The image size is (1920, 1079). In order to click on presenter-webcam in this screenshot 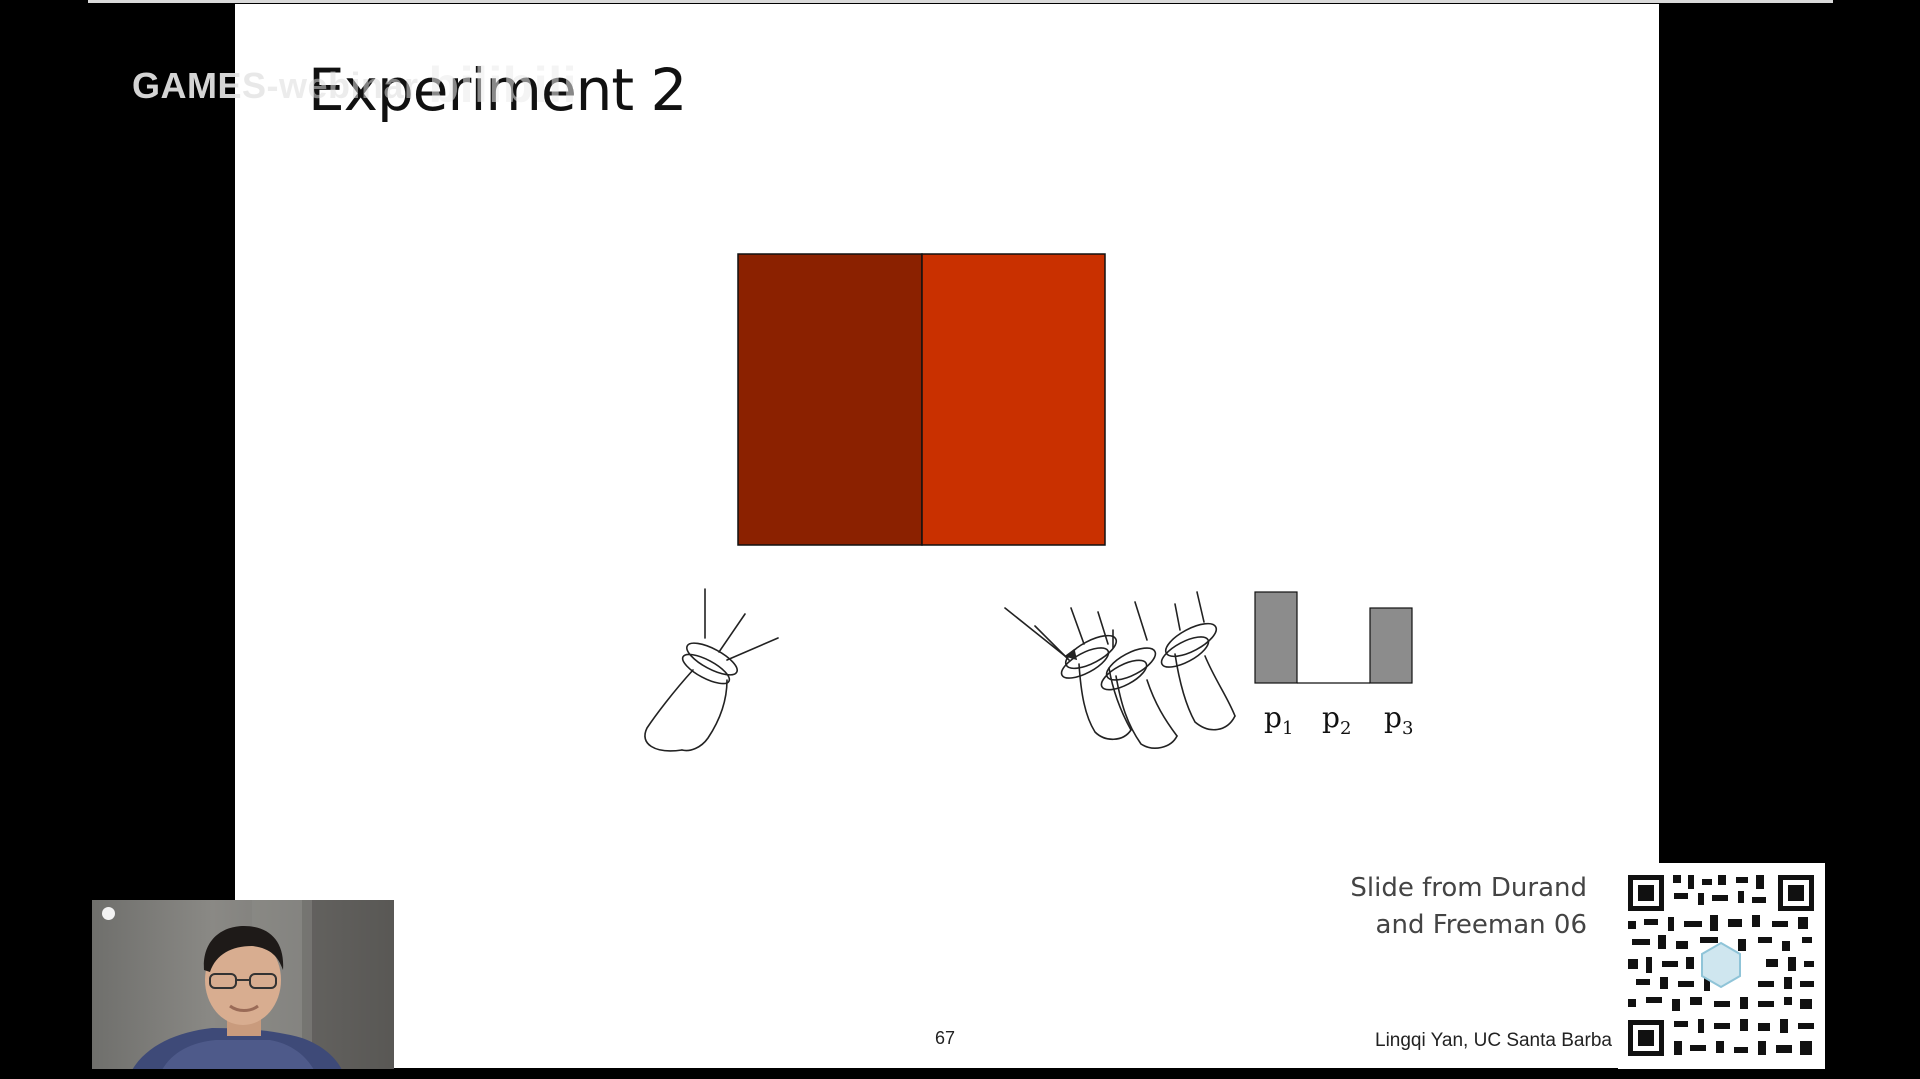, I will do `click(243, 985)`.